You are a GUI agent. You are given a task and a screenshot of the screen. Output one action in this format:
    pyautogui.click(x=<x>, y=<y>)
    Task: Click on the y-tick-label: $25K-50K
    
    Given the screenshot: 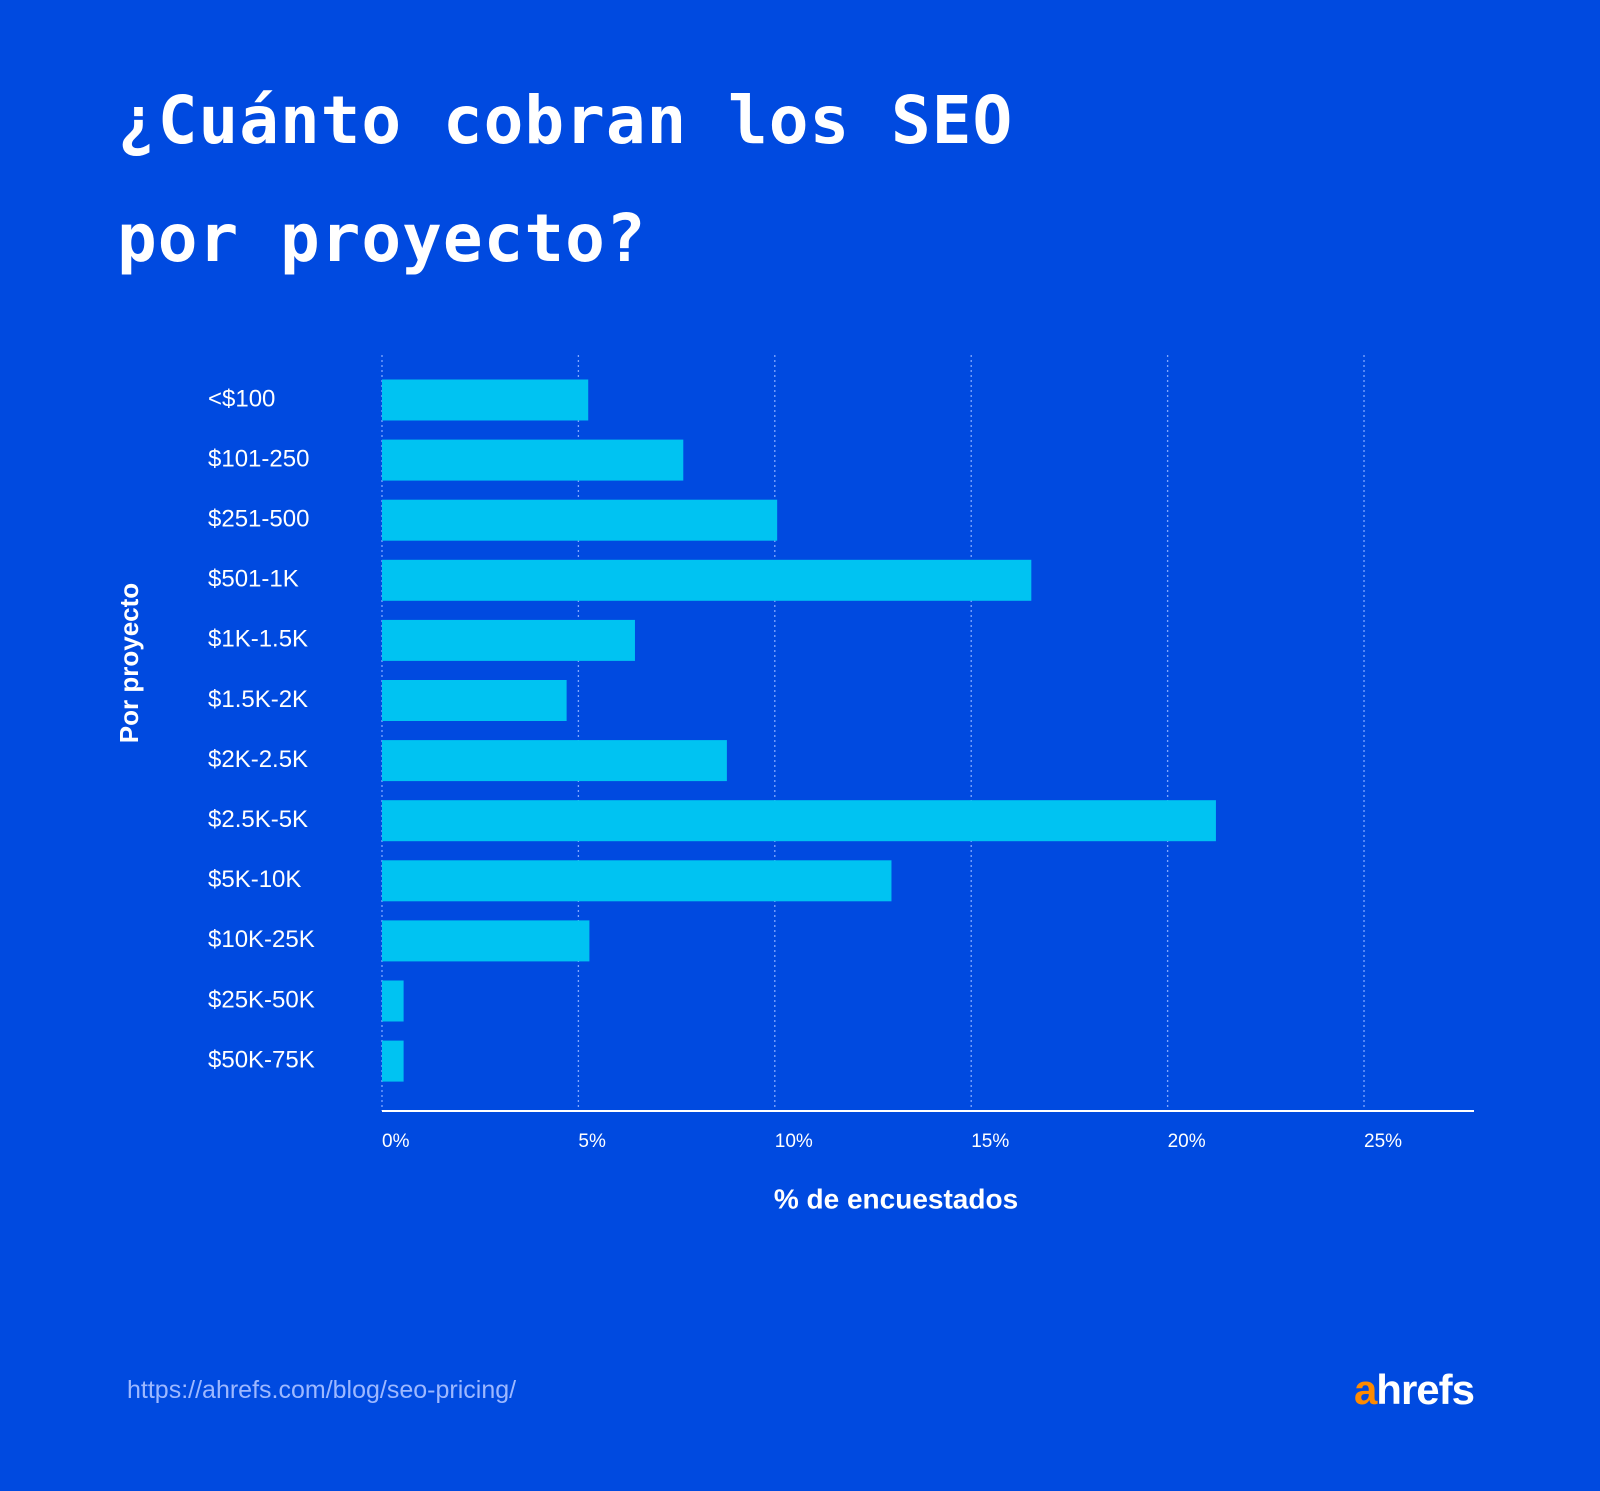 What is the action you would take?
    pyautogui.click(x=261, y=999)
    